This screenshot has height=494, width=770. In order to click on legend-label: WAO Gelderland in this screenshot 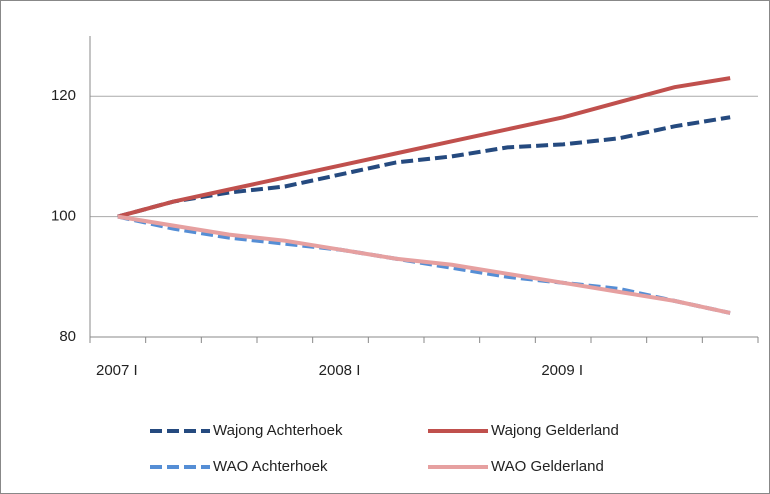, I will do `click(547, 466)`.